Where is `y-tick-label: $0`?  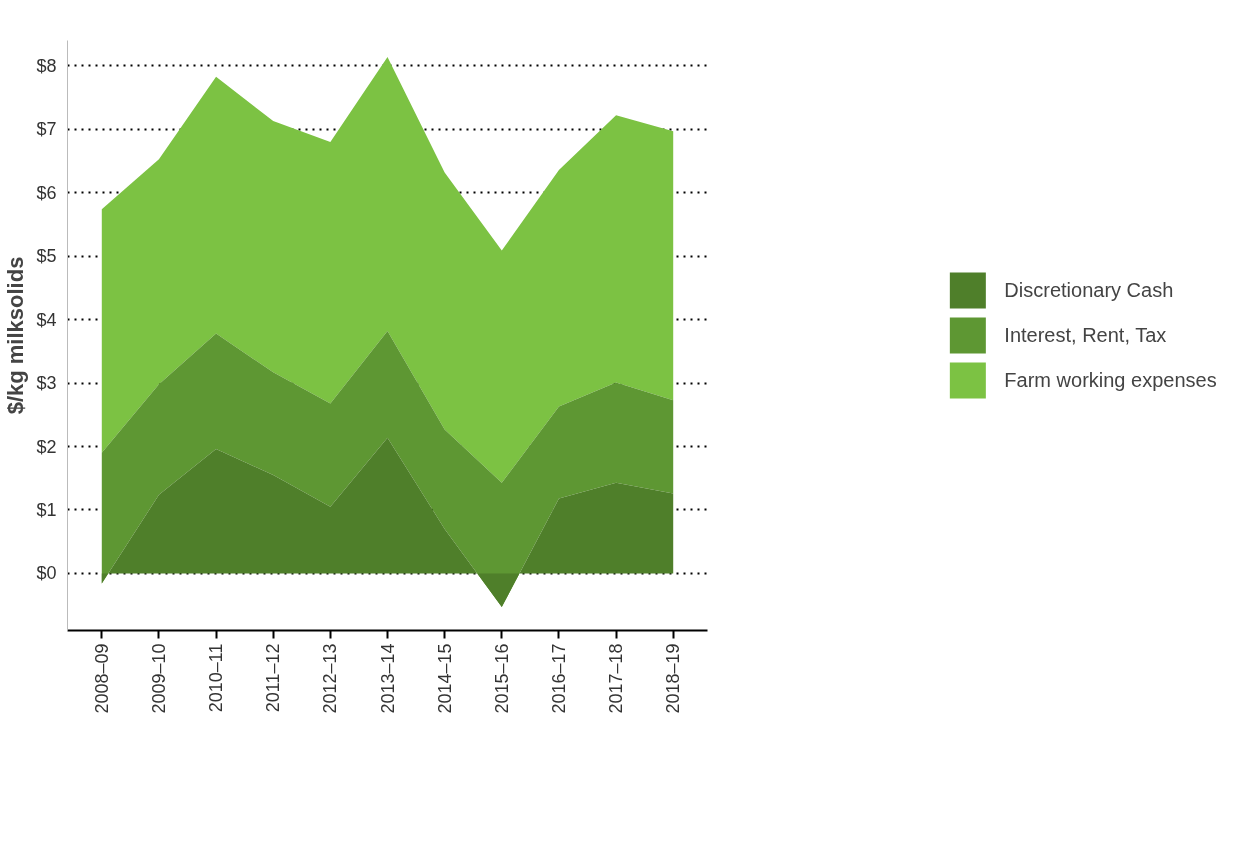
y-tick-label: $0 is located at coordinates (46, 573).